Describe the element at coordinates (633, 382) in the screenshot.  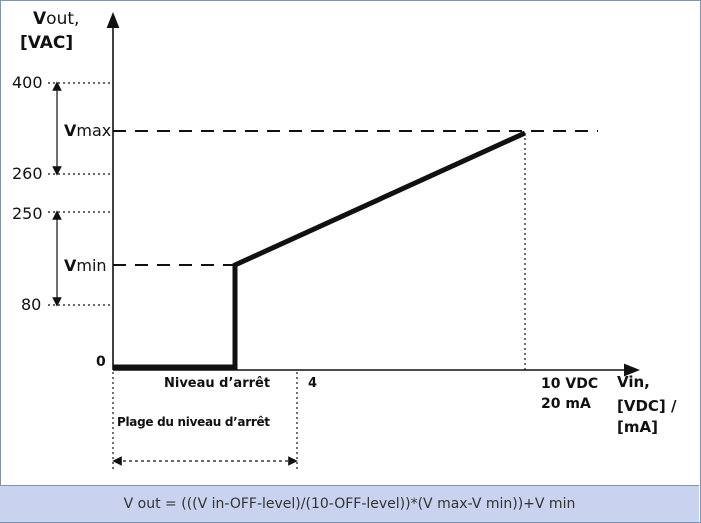
I see `x-axis-label-line1: Vin,` at that location.